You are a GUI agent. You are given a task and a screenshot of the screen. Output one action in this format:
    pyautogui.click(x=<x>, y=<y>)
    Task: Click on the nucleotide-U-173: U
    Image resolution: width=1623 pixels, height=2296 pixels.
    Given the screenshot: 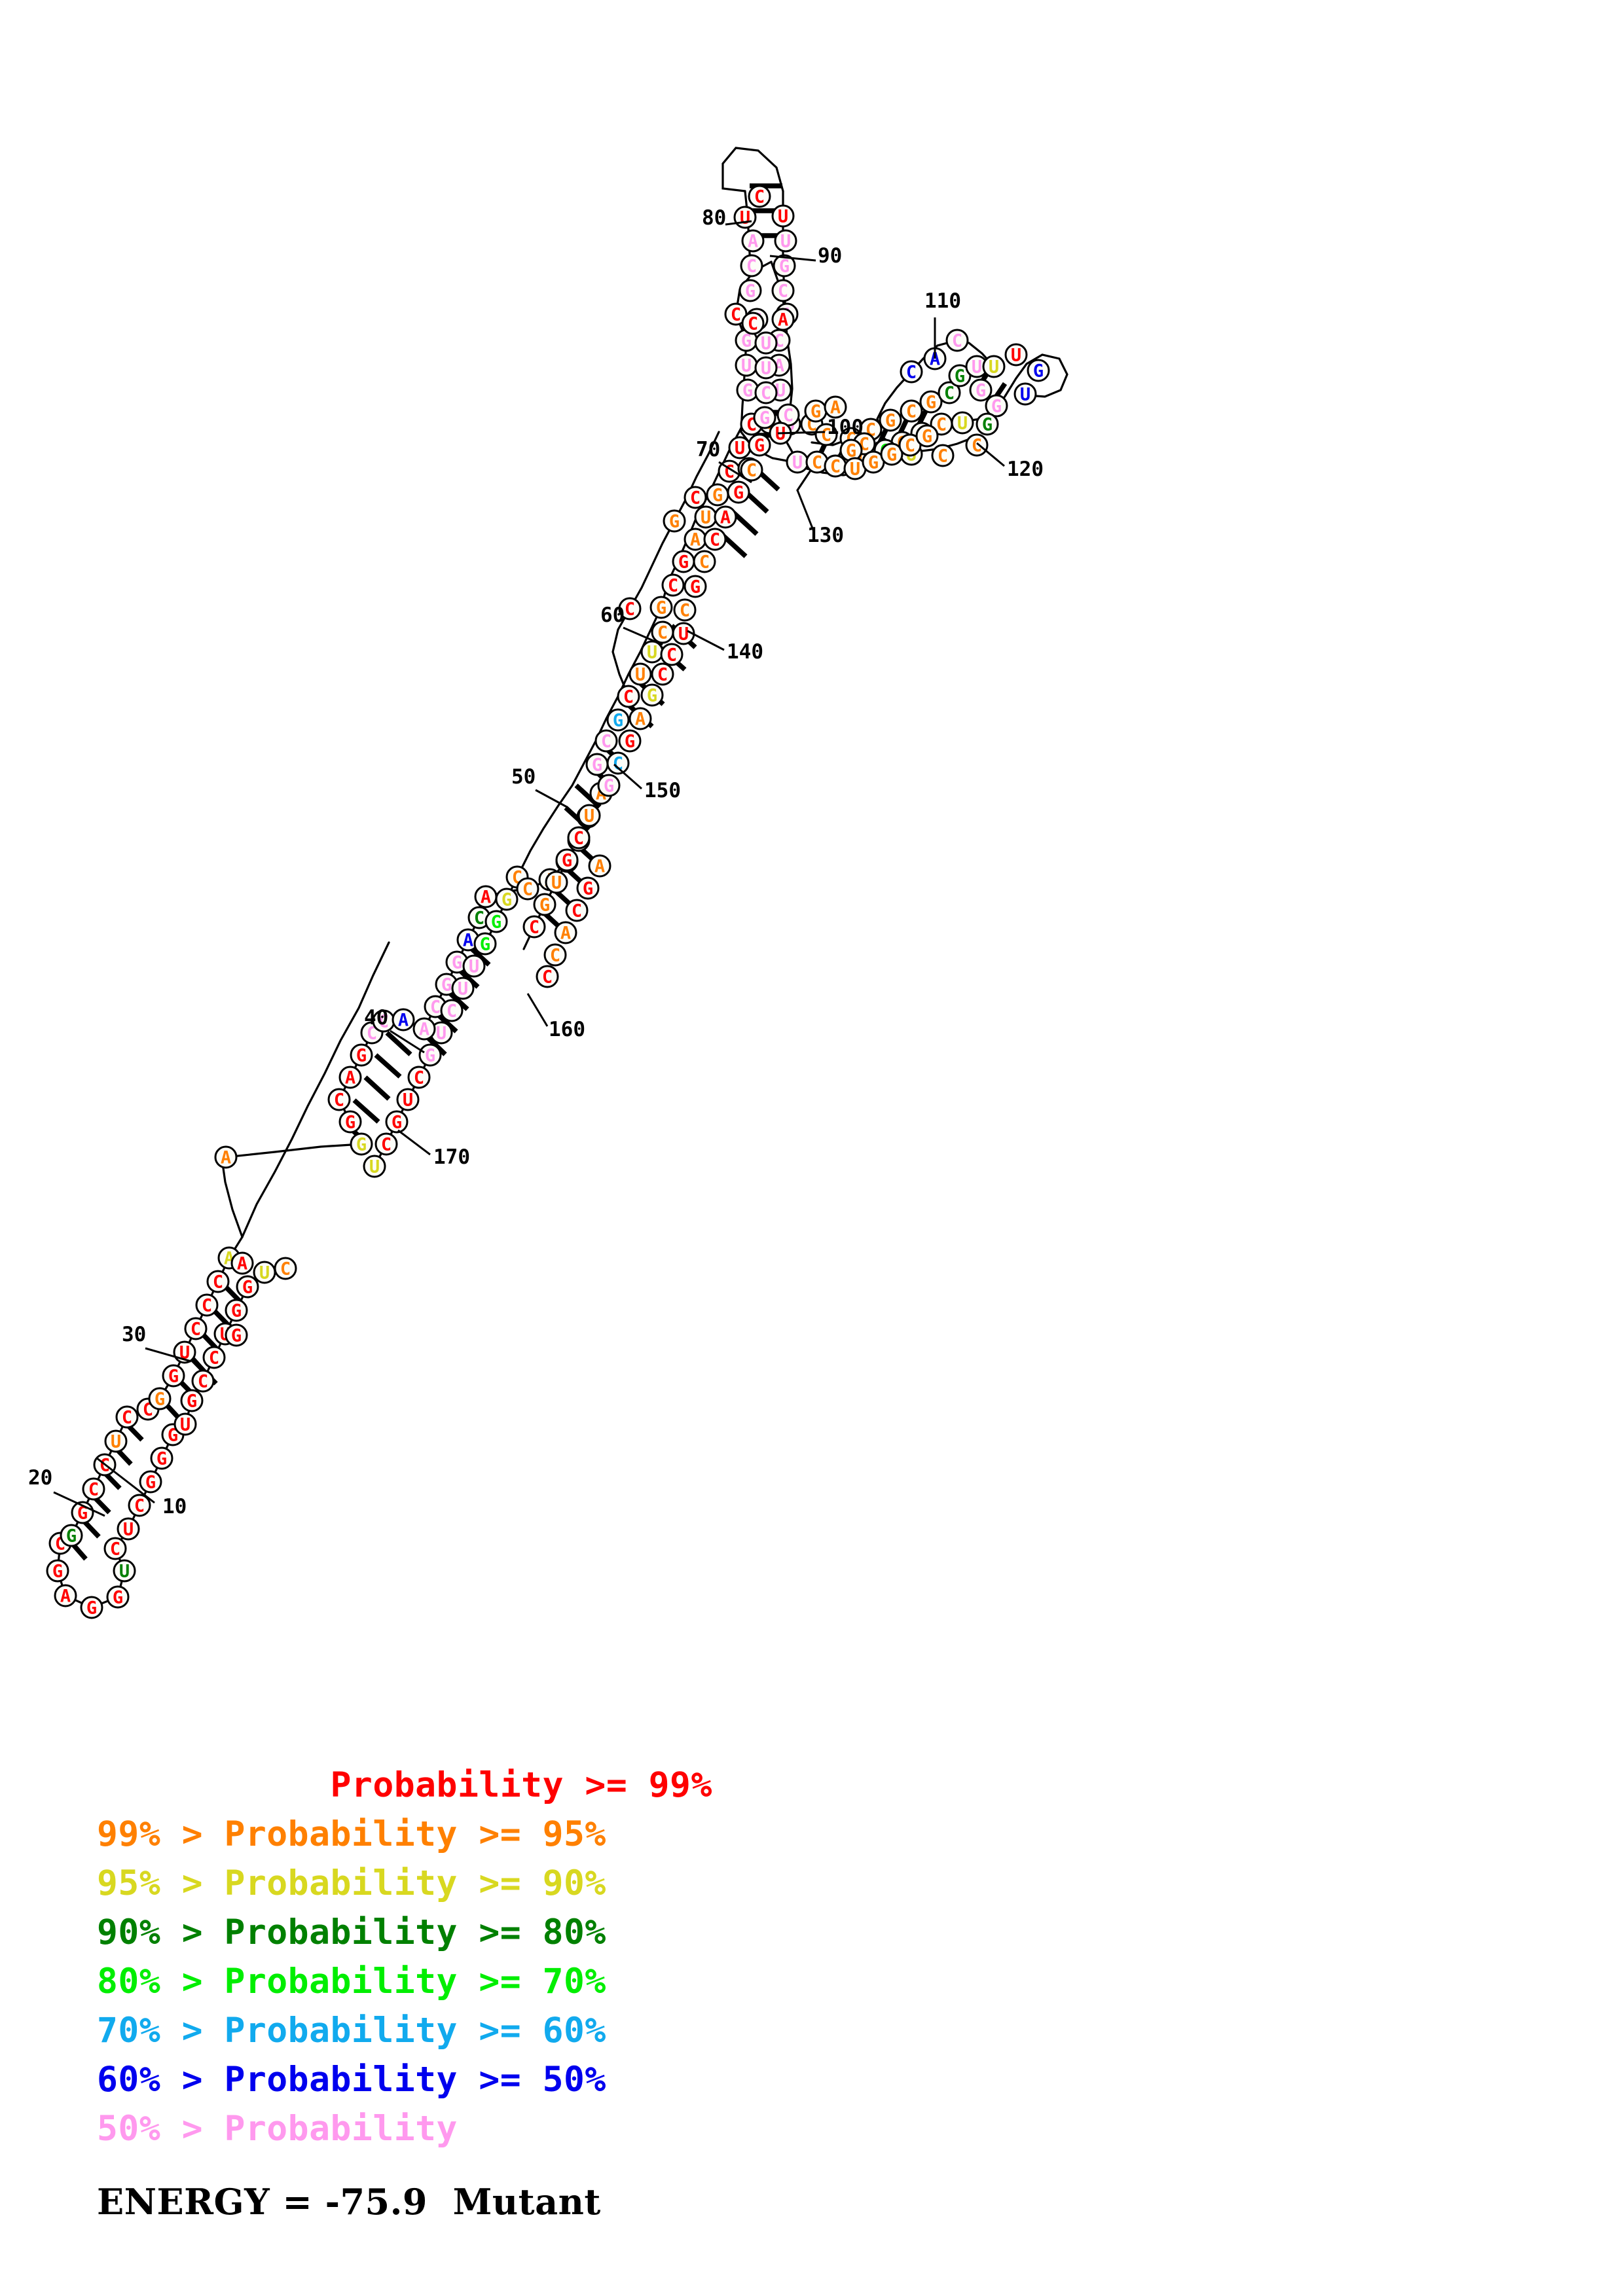 What is the action you would take?
    pyautogui.click(x=1016, y=355)
    